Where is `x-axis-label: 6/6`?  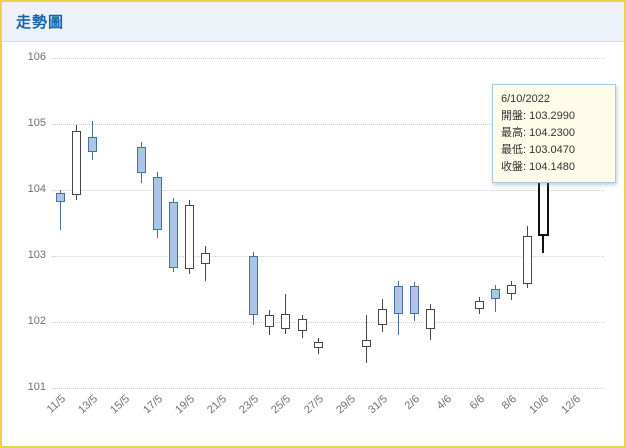 x-axis-label: 6/6 is located at coordinates (477, 403).